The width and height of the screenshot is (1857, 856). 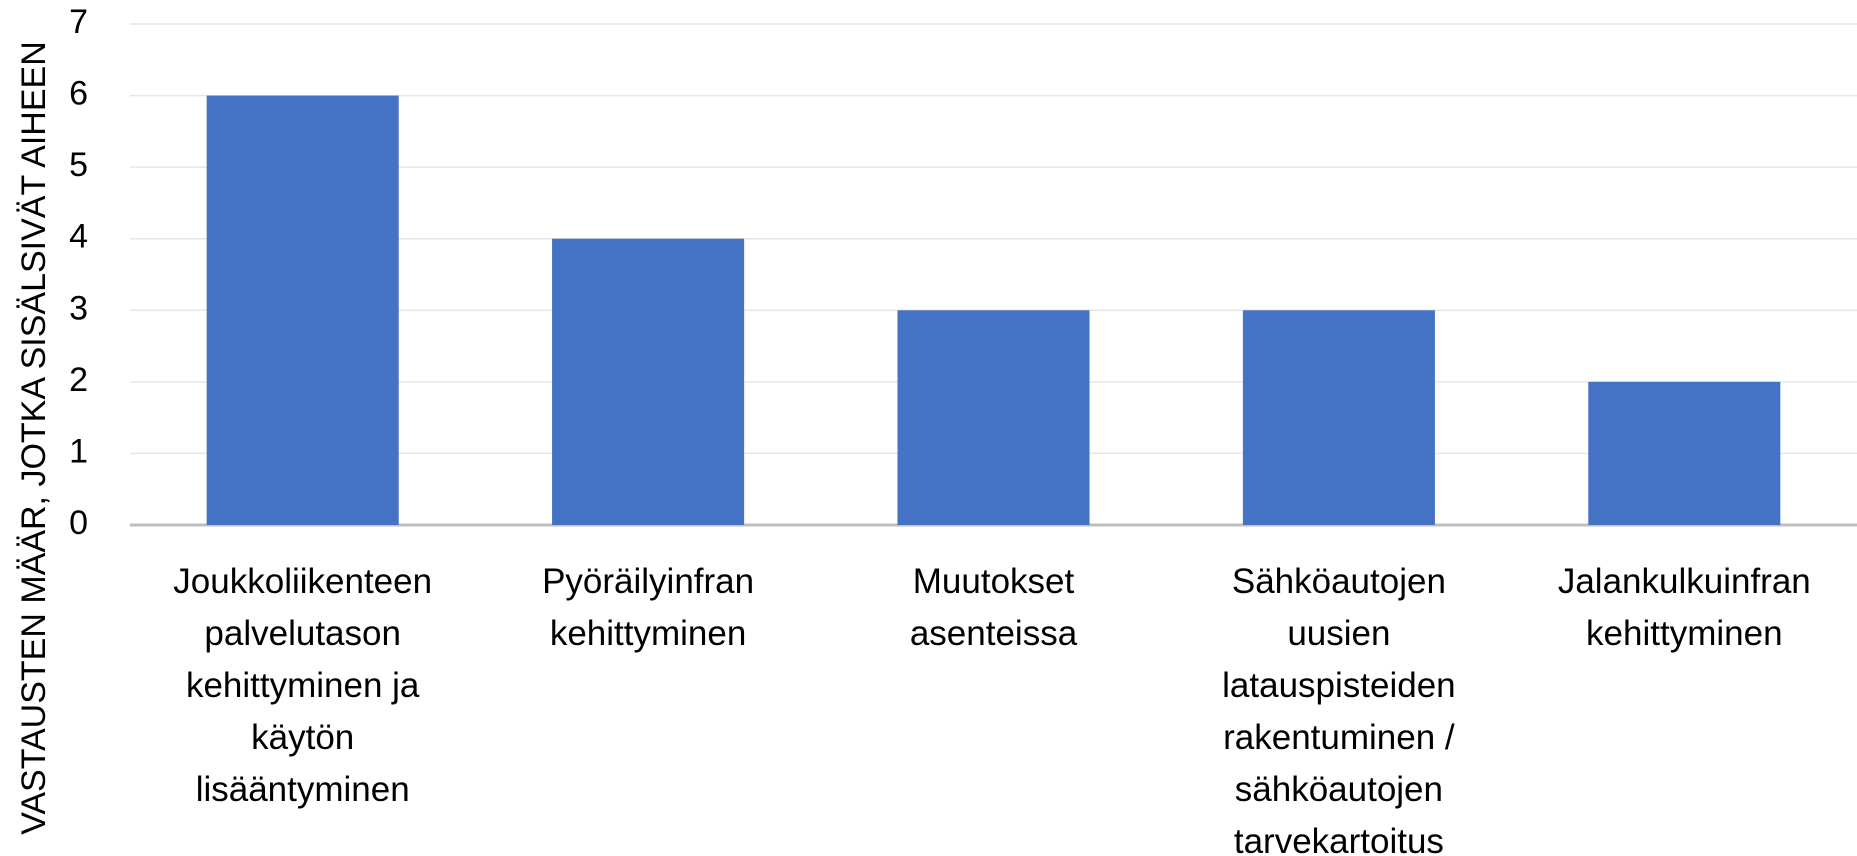 I want to click on x-tick-label: Muutokset asenteissa, so click(x=993, y=607).